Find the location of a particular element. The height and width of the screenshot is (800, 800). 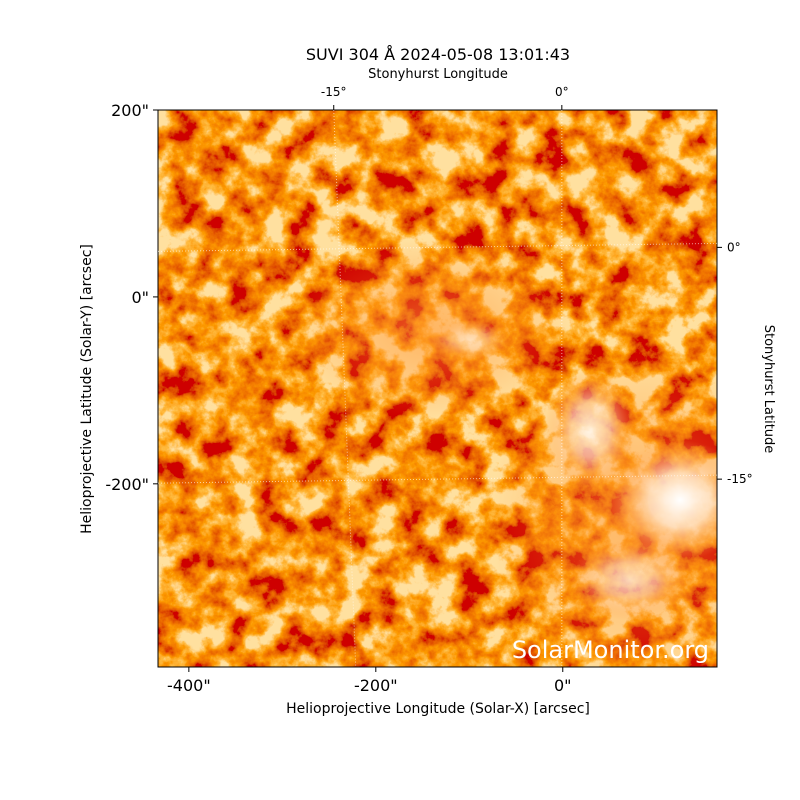

x-tick-label: -200" is located at coordinates (376, 685).